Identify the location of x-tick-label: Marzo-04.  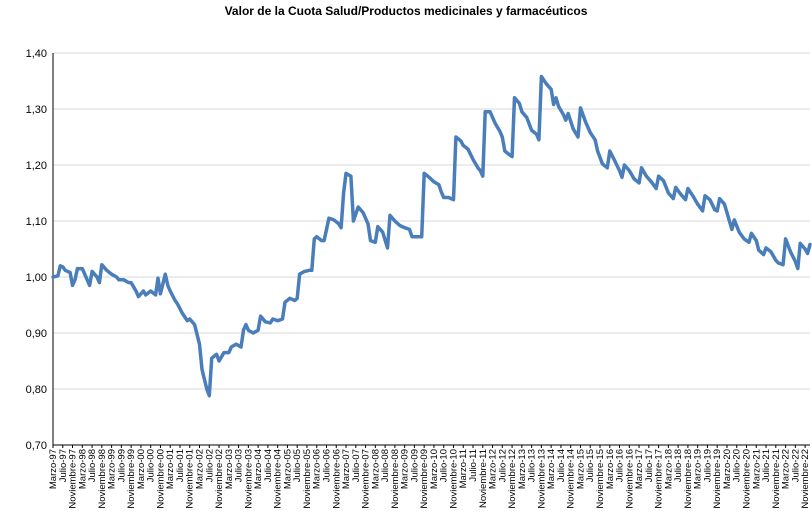
(258, 469).